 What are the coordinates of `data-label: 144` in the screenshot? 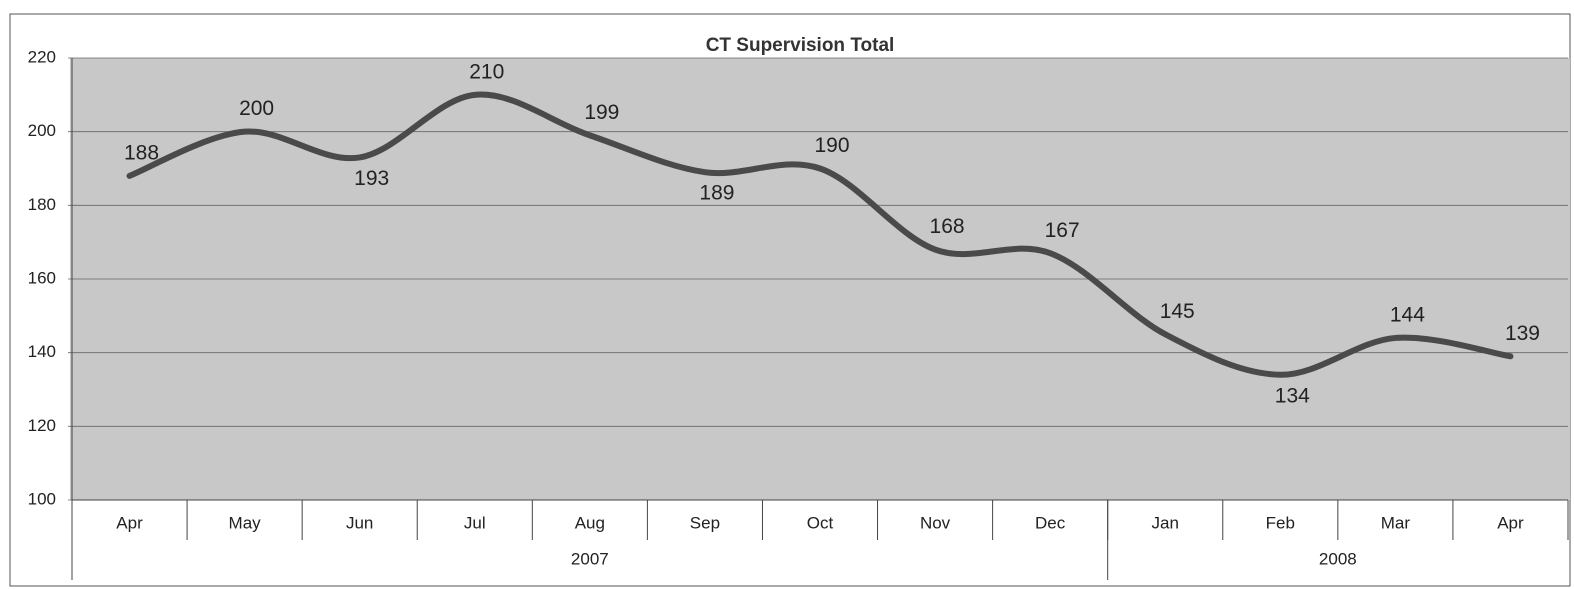 It's located at (1407, 314).